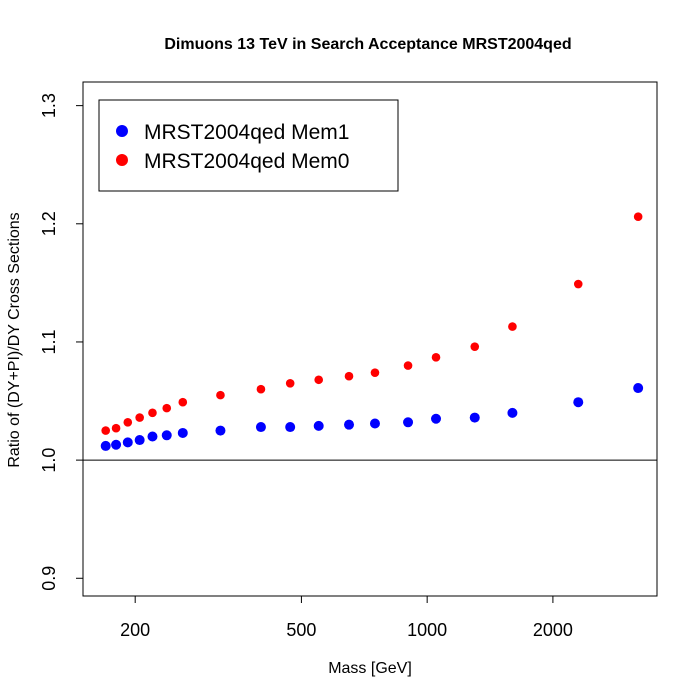  I want to click on legend-marker-mem0, so click(122, 160).